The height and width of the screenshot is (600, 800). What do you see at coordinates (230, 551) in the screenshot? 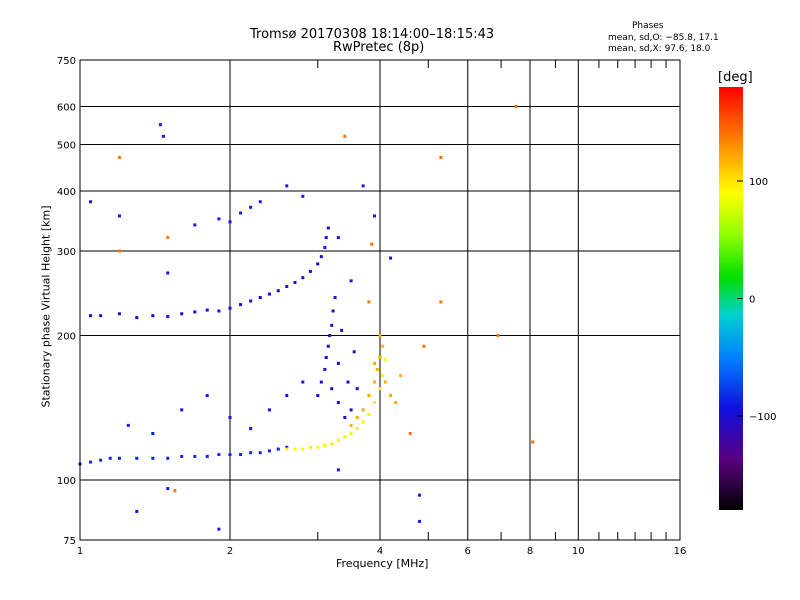
I see `x-tick-label: 2` at bounding box center [230, 551].